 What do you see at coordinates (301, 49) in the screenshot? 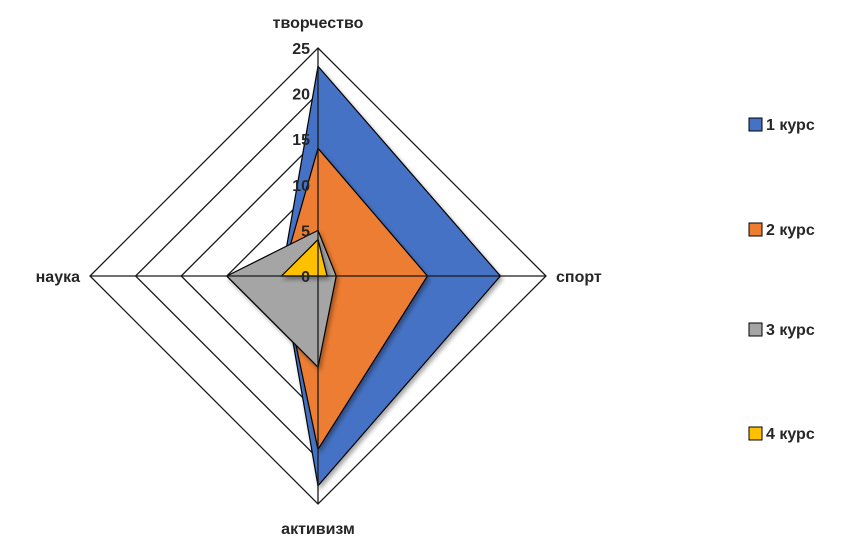
I see `tick-label-25: 25` at bounding box center [301, 49].